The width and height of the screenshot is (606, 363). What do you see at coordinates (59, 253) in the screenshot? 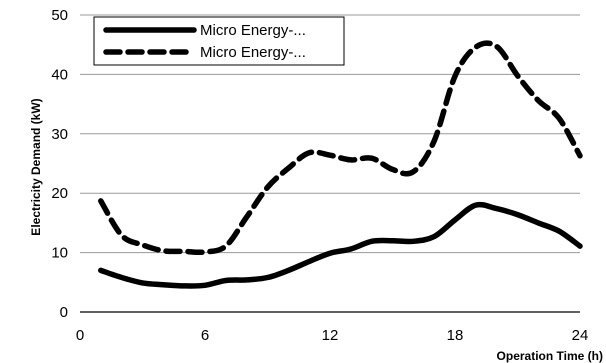
I see `y-tick-label: 10` at bounding box center [59, 253].